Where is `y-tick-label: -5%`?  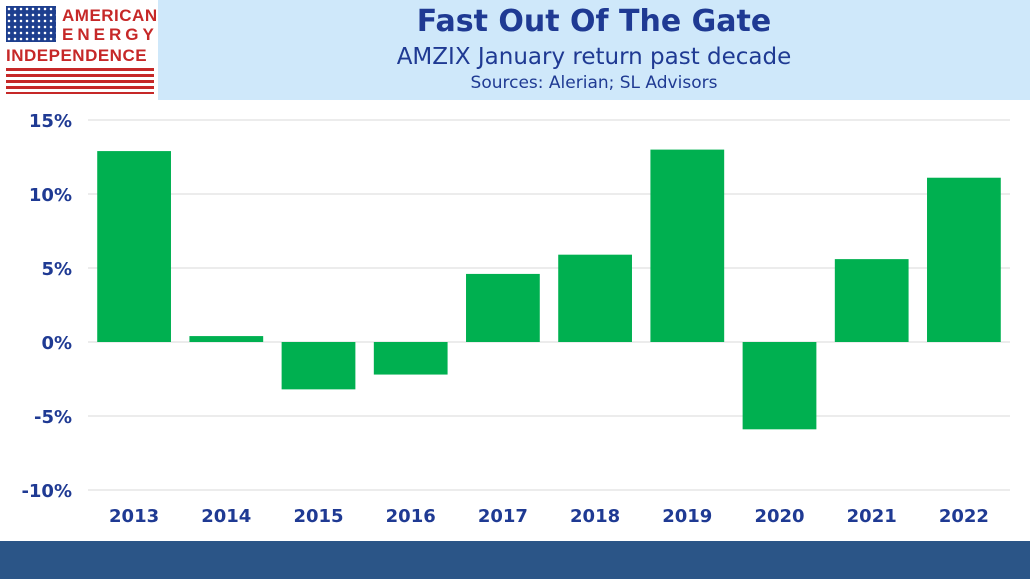 y-tick-label: -5% is located at coordinates (53, 417).